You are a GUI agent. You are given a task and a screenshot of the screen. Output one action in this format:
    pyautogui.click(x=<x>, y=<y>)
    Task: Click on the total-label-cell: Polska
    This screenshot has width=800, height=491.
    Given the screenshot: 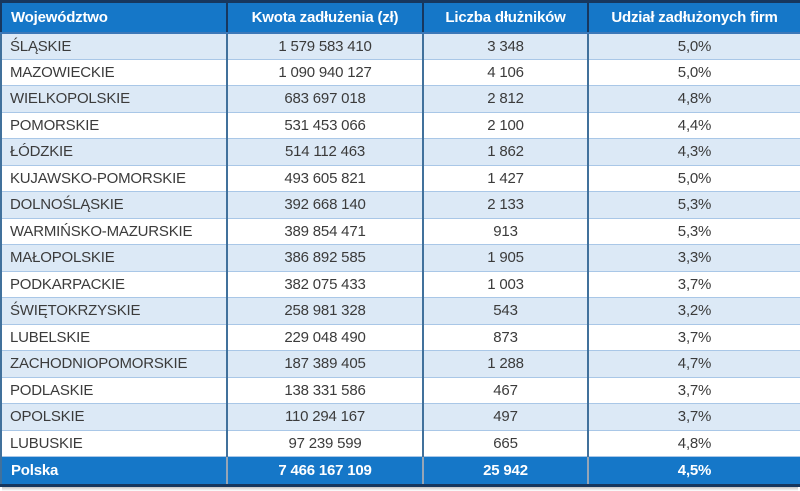 What is the action you would take?
    pyautogui.click(x=114, y=471)
    